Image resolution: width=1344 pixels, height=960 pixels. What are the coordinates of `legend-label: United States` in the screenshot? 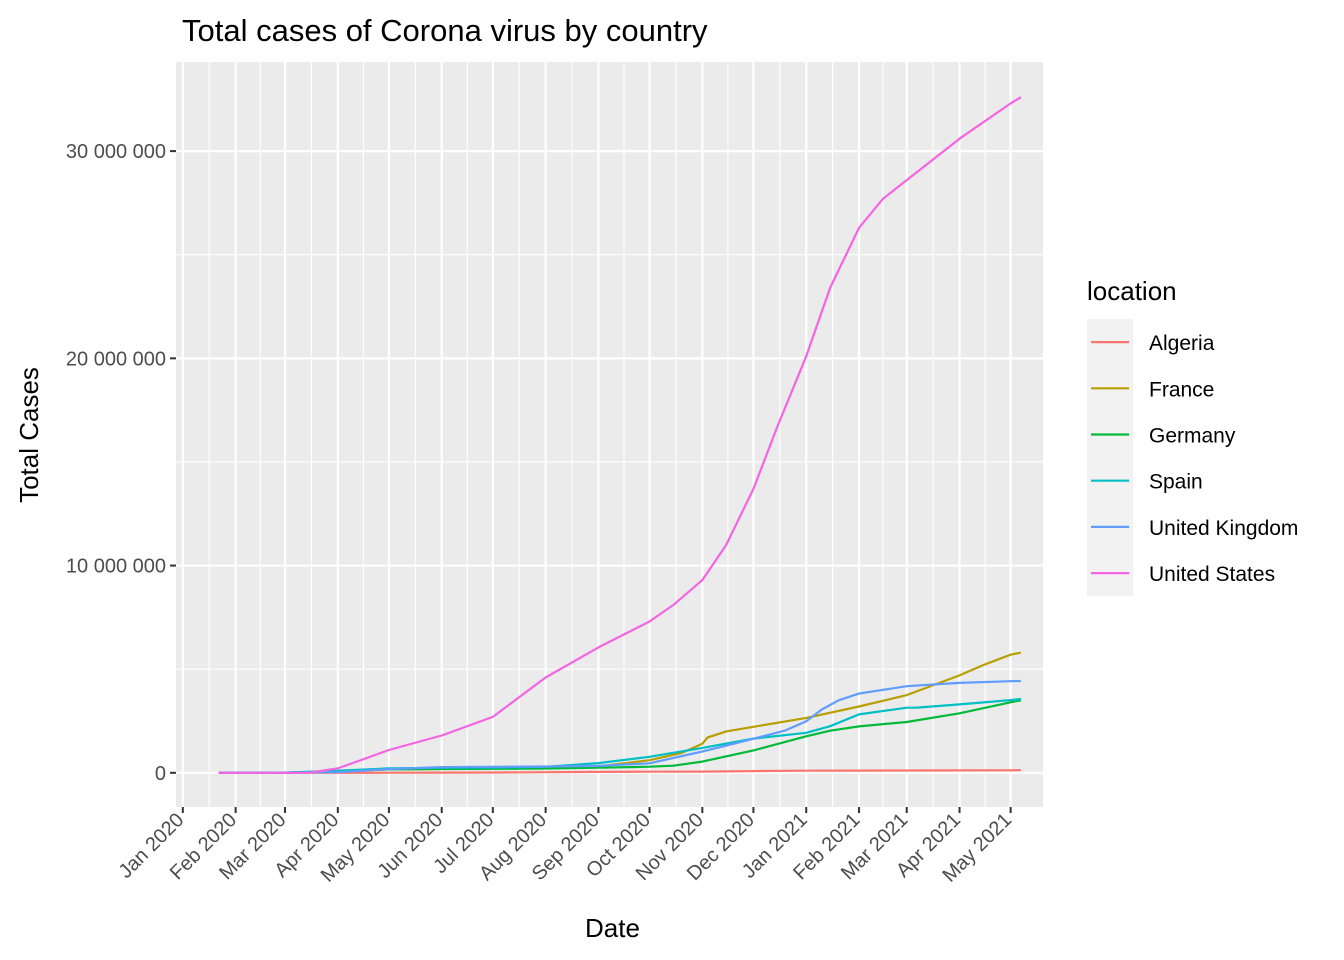 It's located at (1212, 574).